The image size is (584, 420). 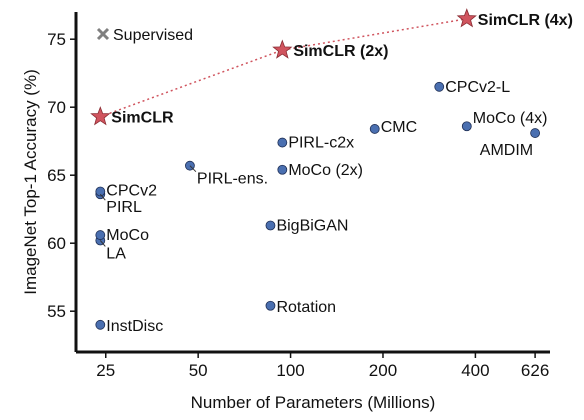 I want to click on data-point-label: InstDisc, so click(x=134, y=326).